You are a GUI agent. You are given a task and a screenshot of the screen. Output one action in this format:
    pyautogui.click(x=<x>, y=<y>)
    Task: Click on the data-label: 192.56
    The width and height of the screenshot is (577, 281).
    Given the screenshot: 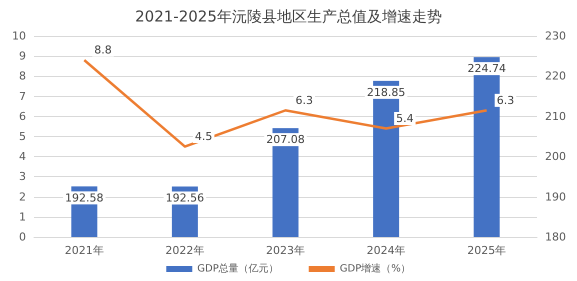 What is the action you would take?
    pyautogui.click(x=185, y=198)
    